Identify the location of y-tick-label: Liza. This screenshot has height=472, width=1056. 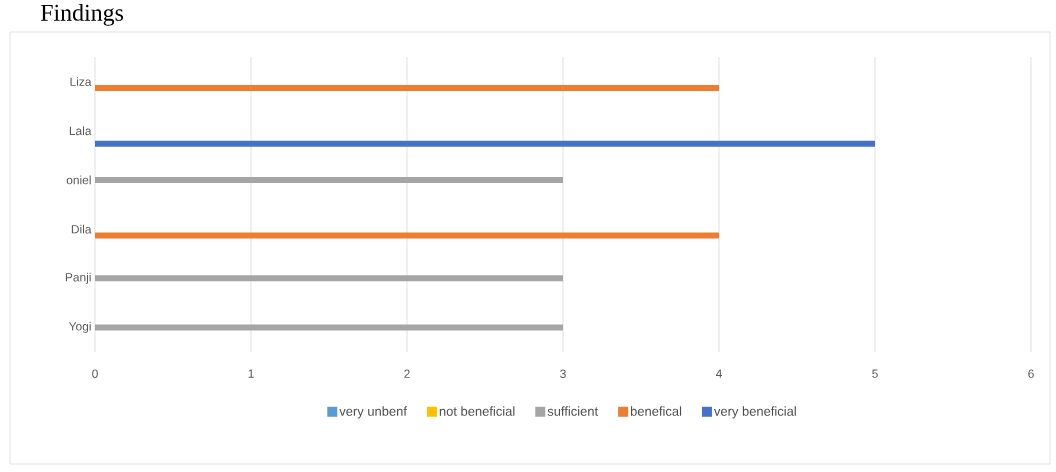
(81, 81).